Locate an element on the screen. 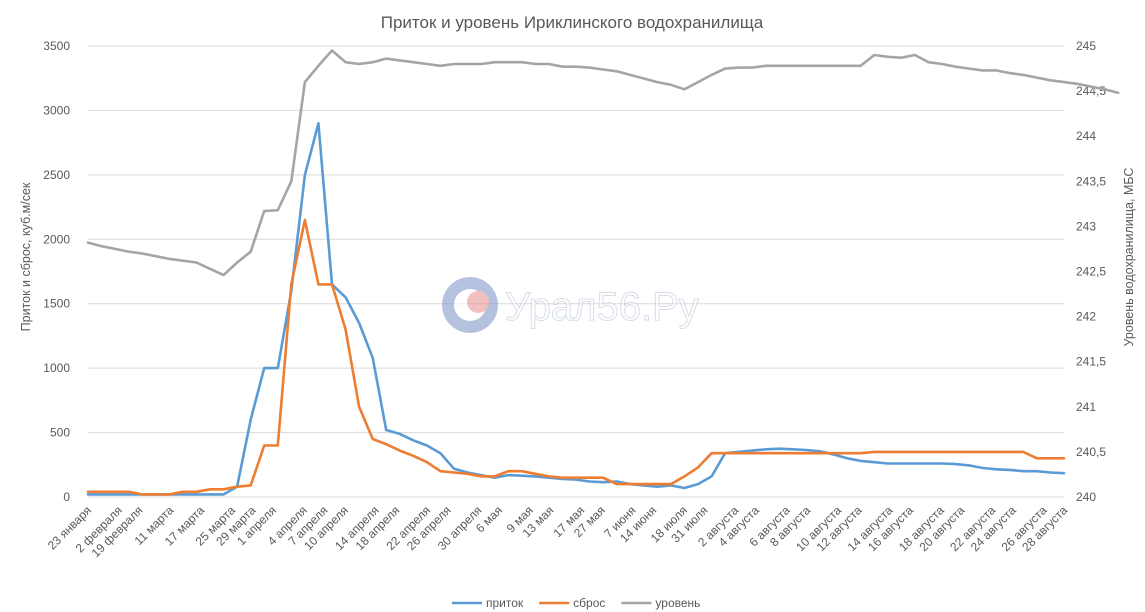  right-tick-label: 243 is located at coordinates (1086, 226).